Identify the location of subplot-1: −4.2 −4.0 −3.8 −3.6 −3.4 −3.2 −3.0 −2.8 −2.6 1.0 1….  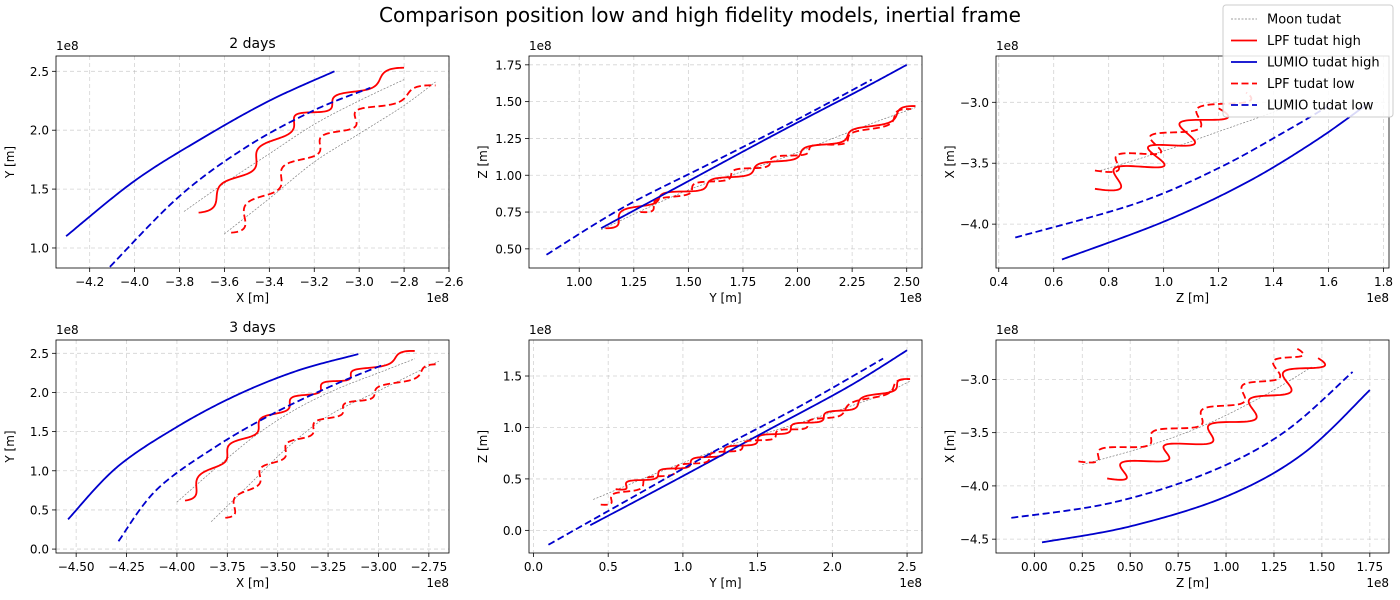
(233, 170).